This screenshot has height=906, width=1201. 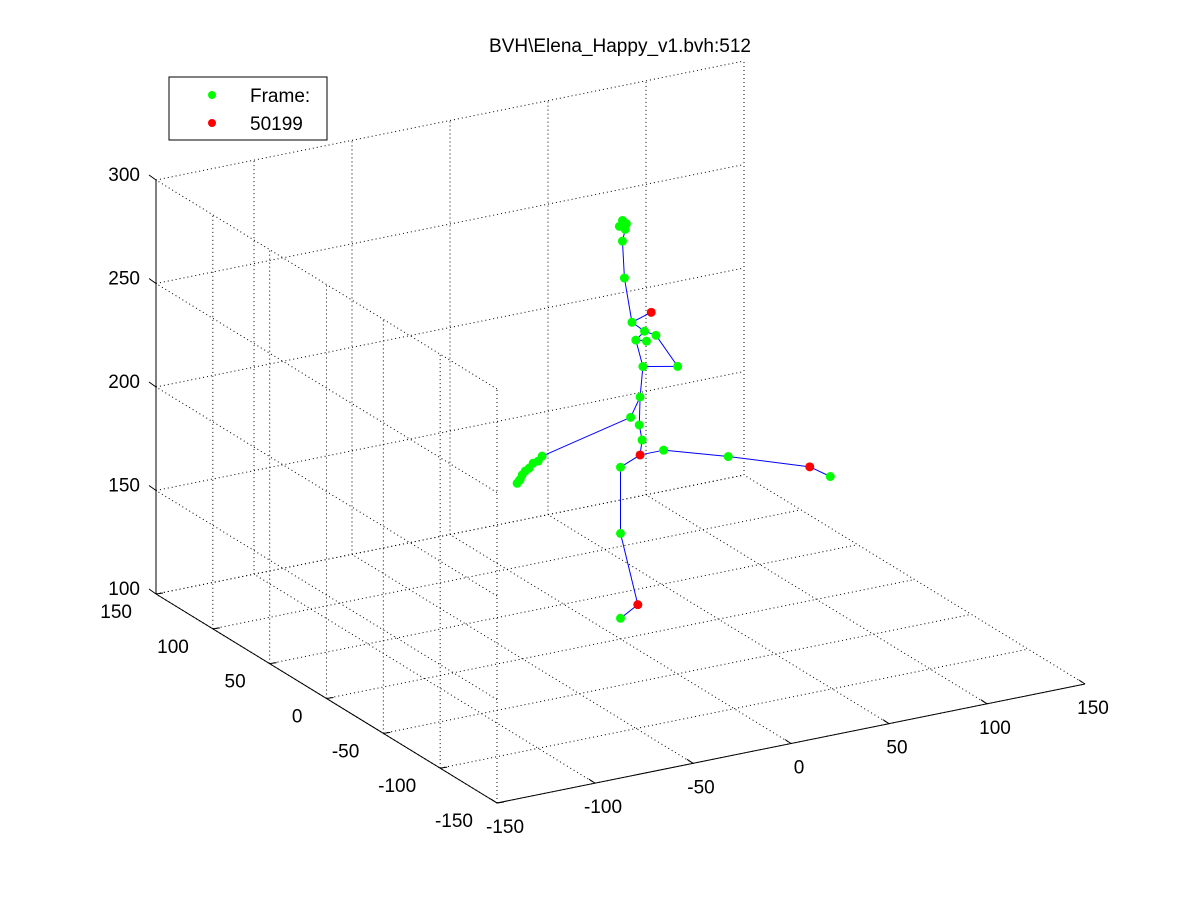 What do you see at coordinates (799, 768) in the screenshot?
I see `x-tick-label: 0` at bounding box center [799, 768].